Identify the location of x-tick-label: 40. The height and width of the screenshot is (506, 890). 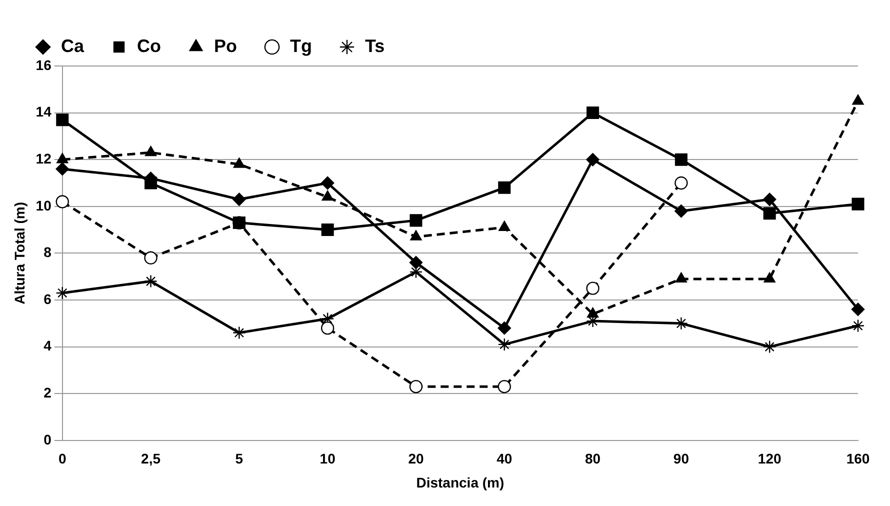
(504, 458).